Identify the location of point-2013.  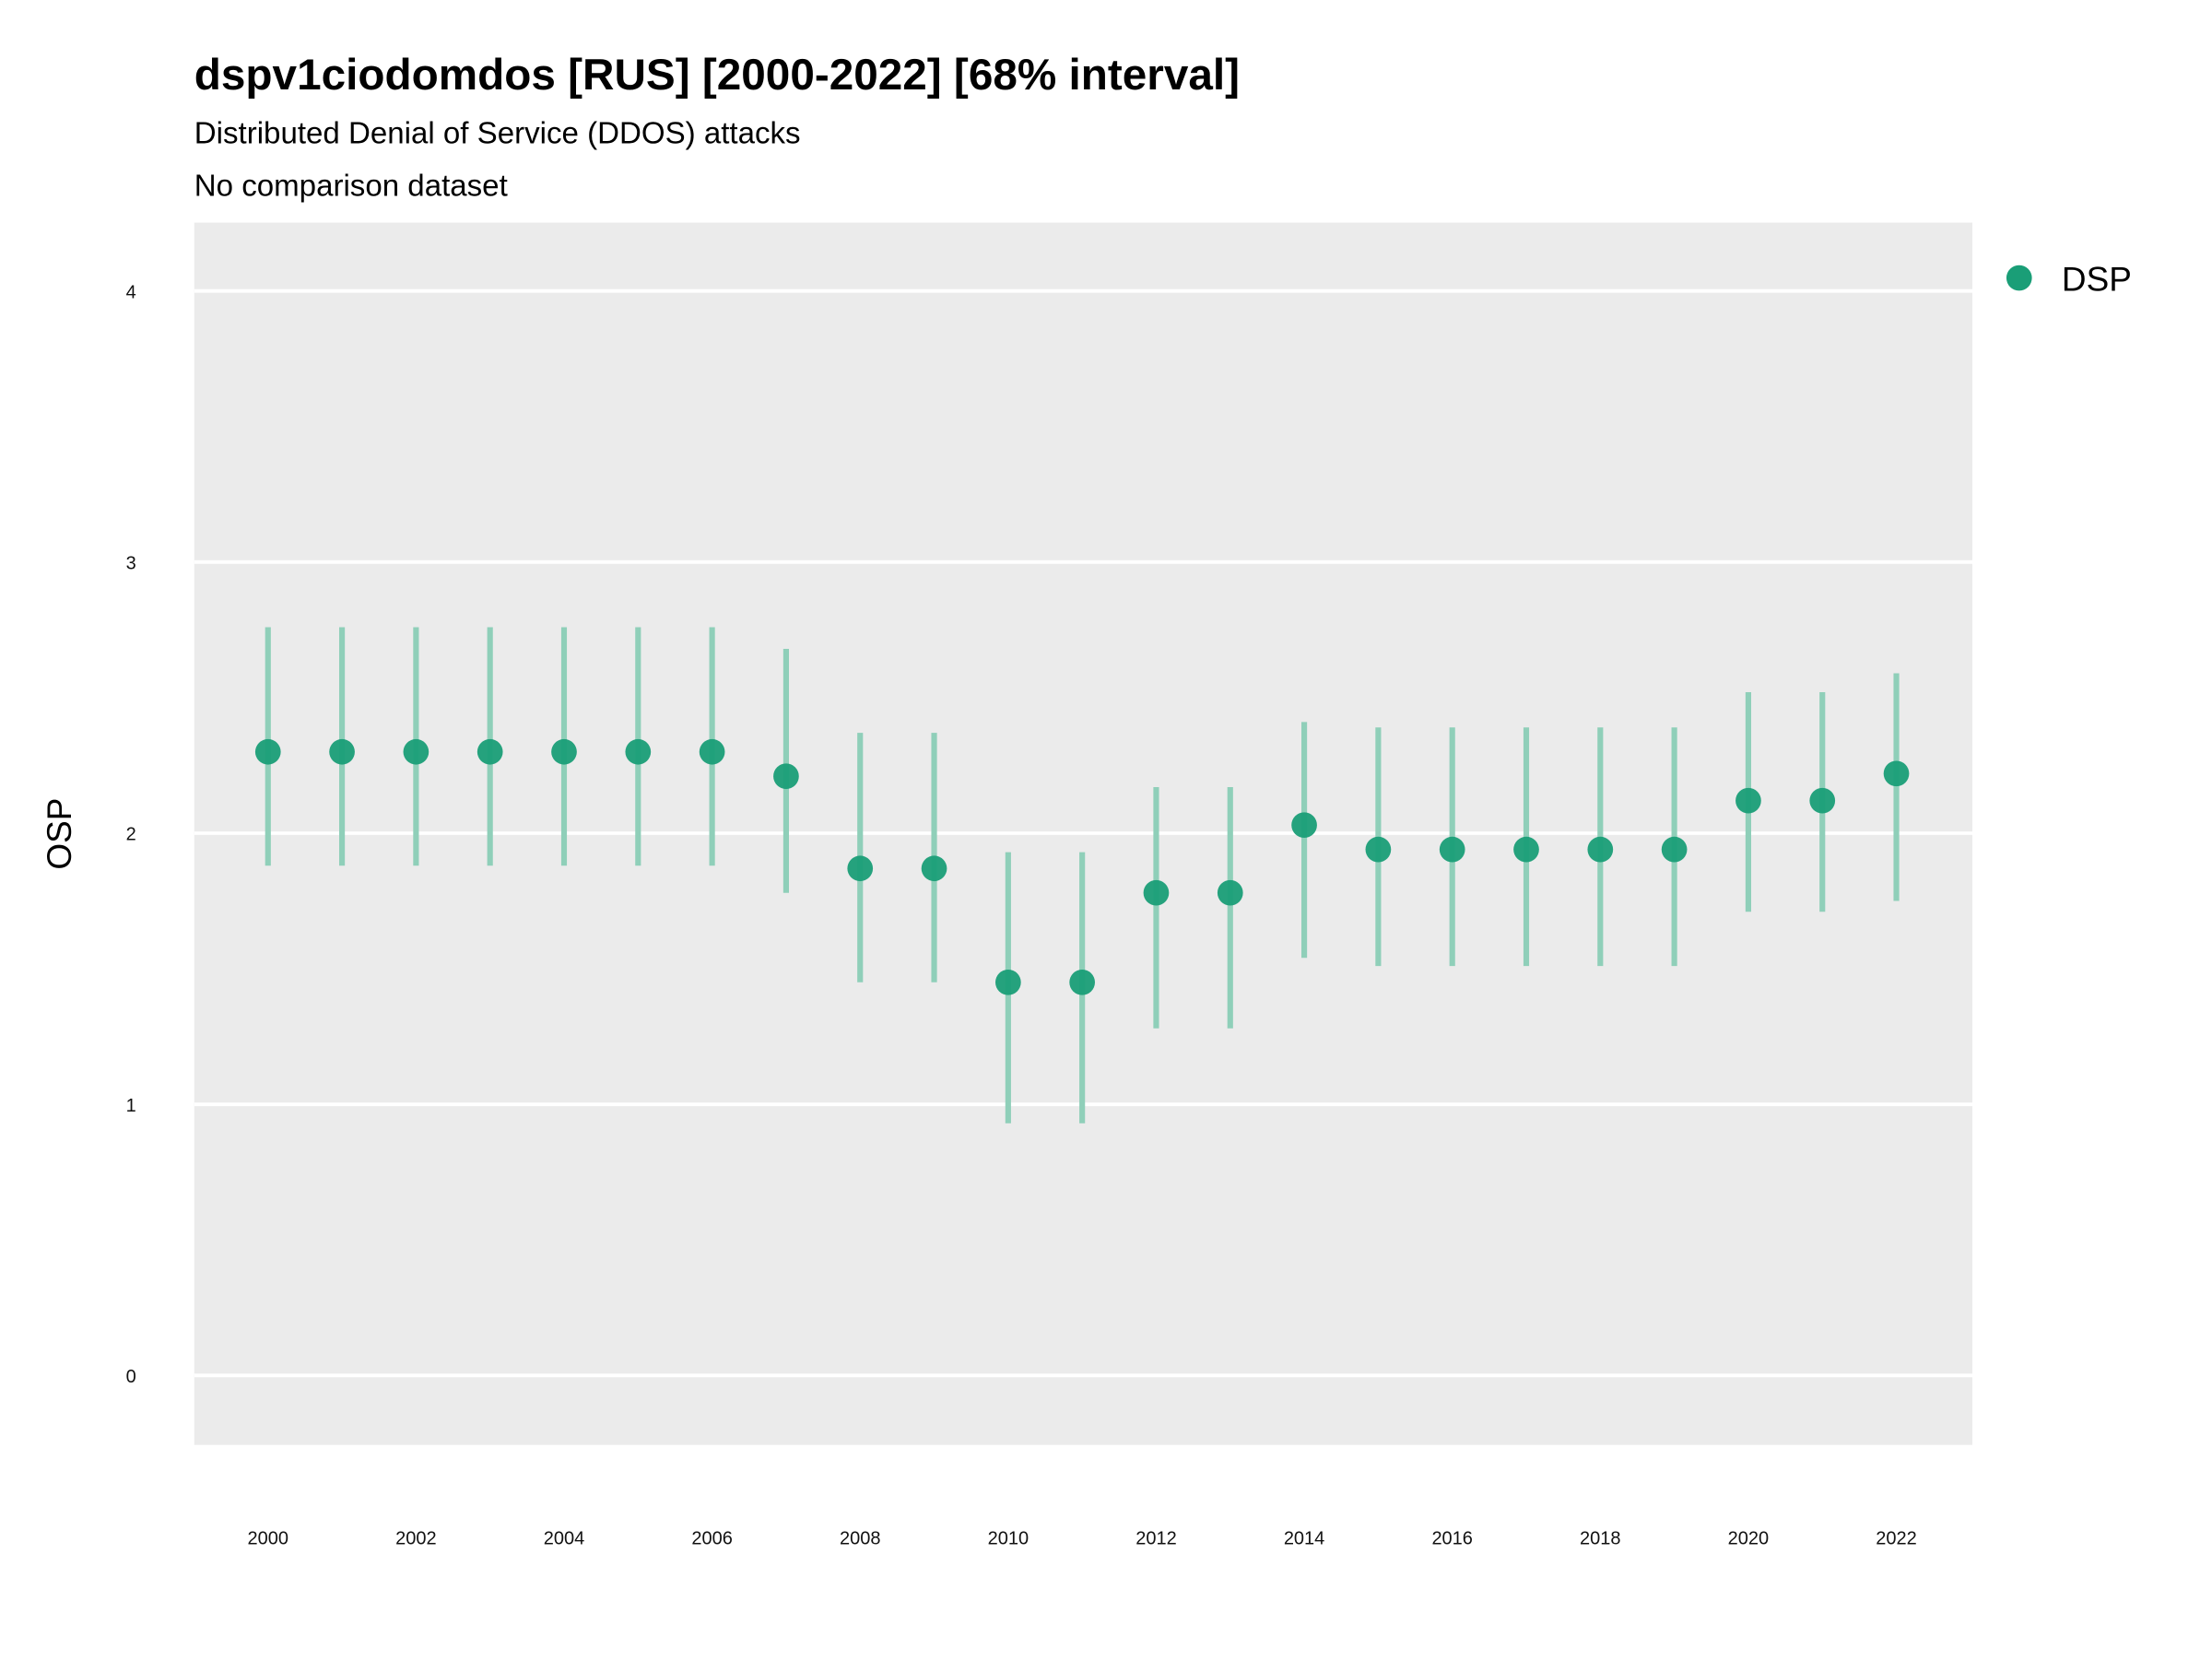
(1230, 892).